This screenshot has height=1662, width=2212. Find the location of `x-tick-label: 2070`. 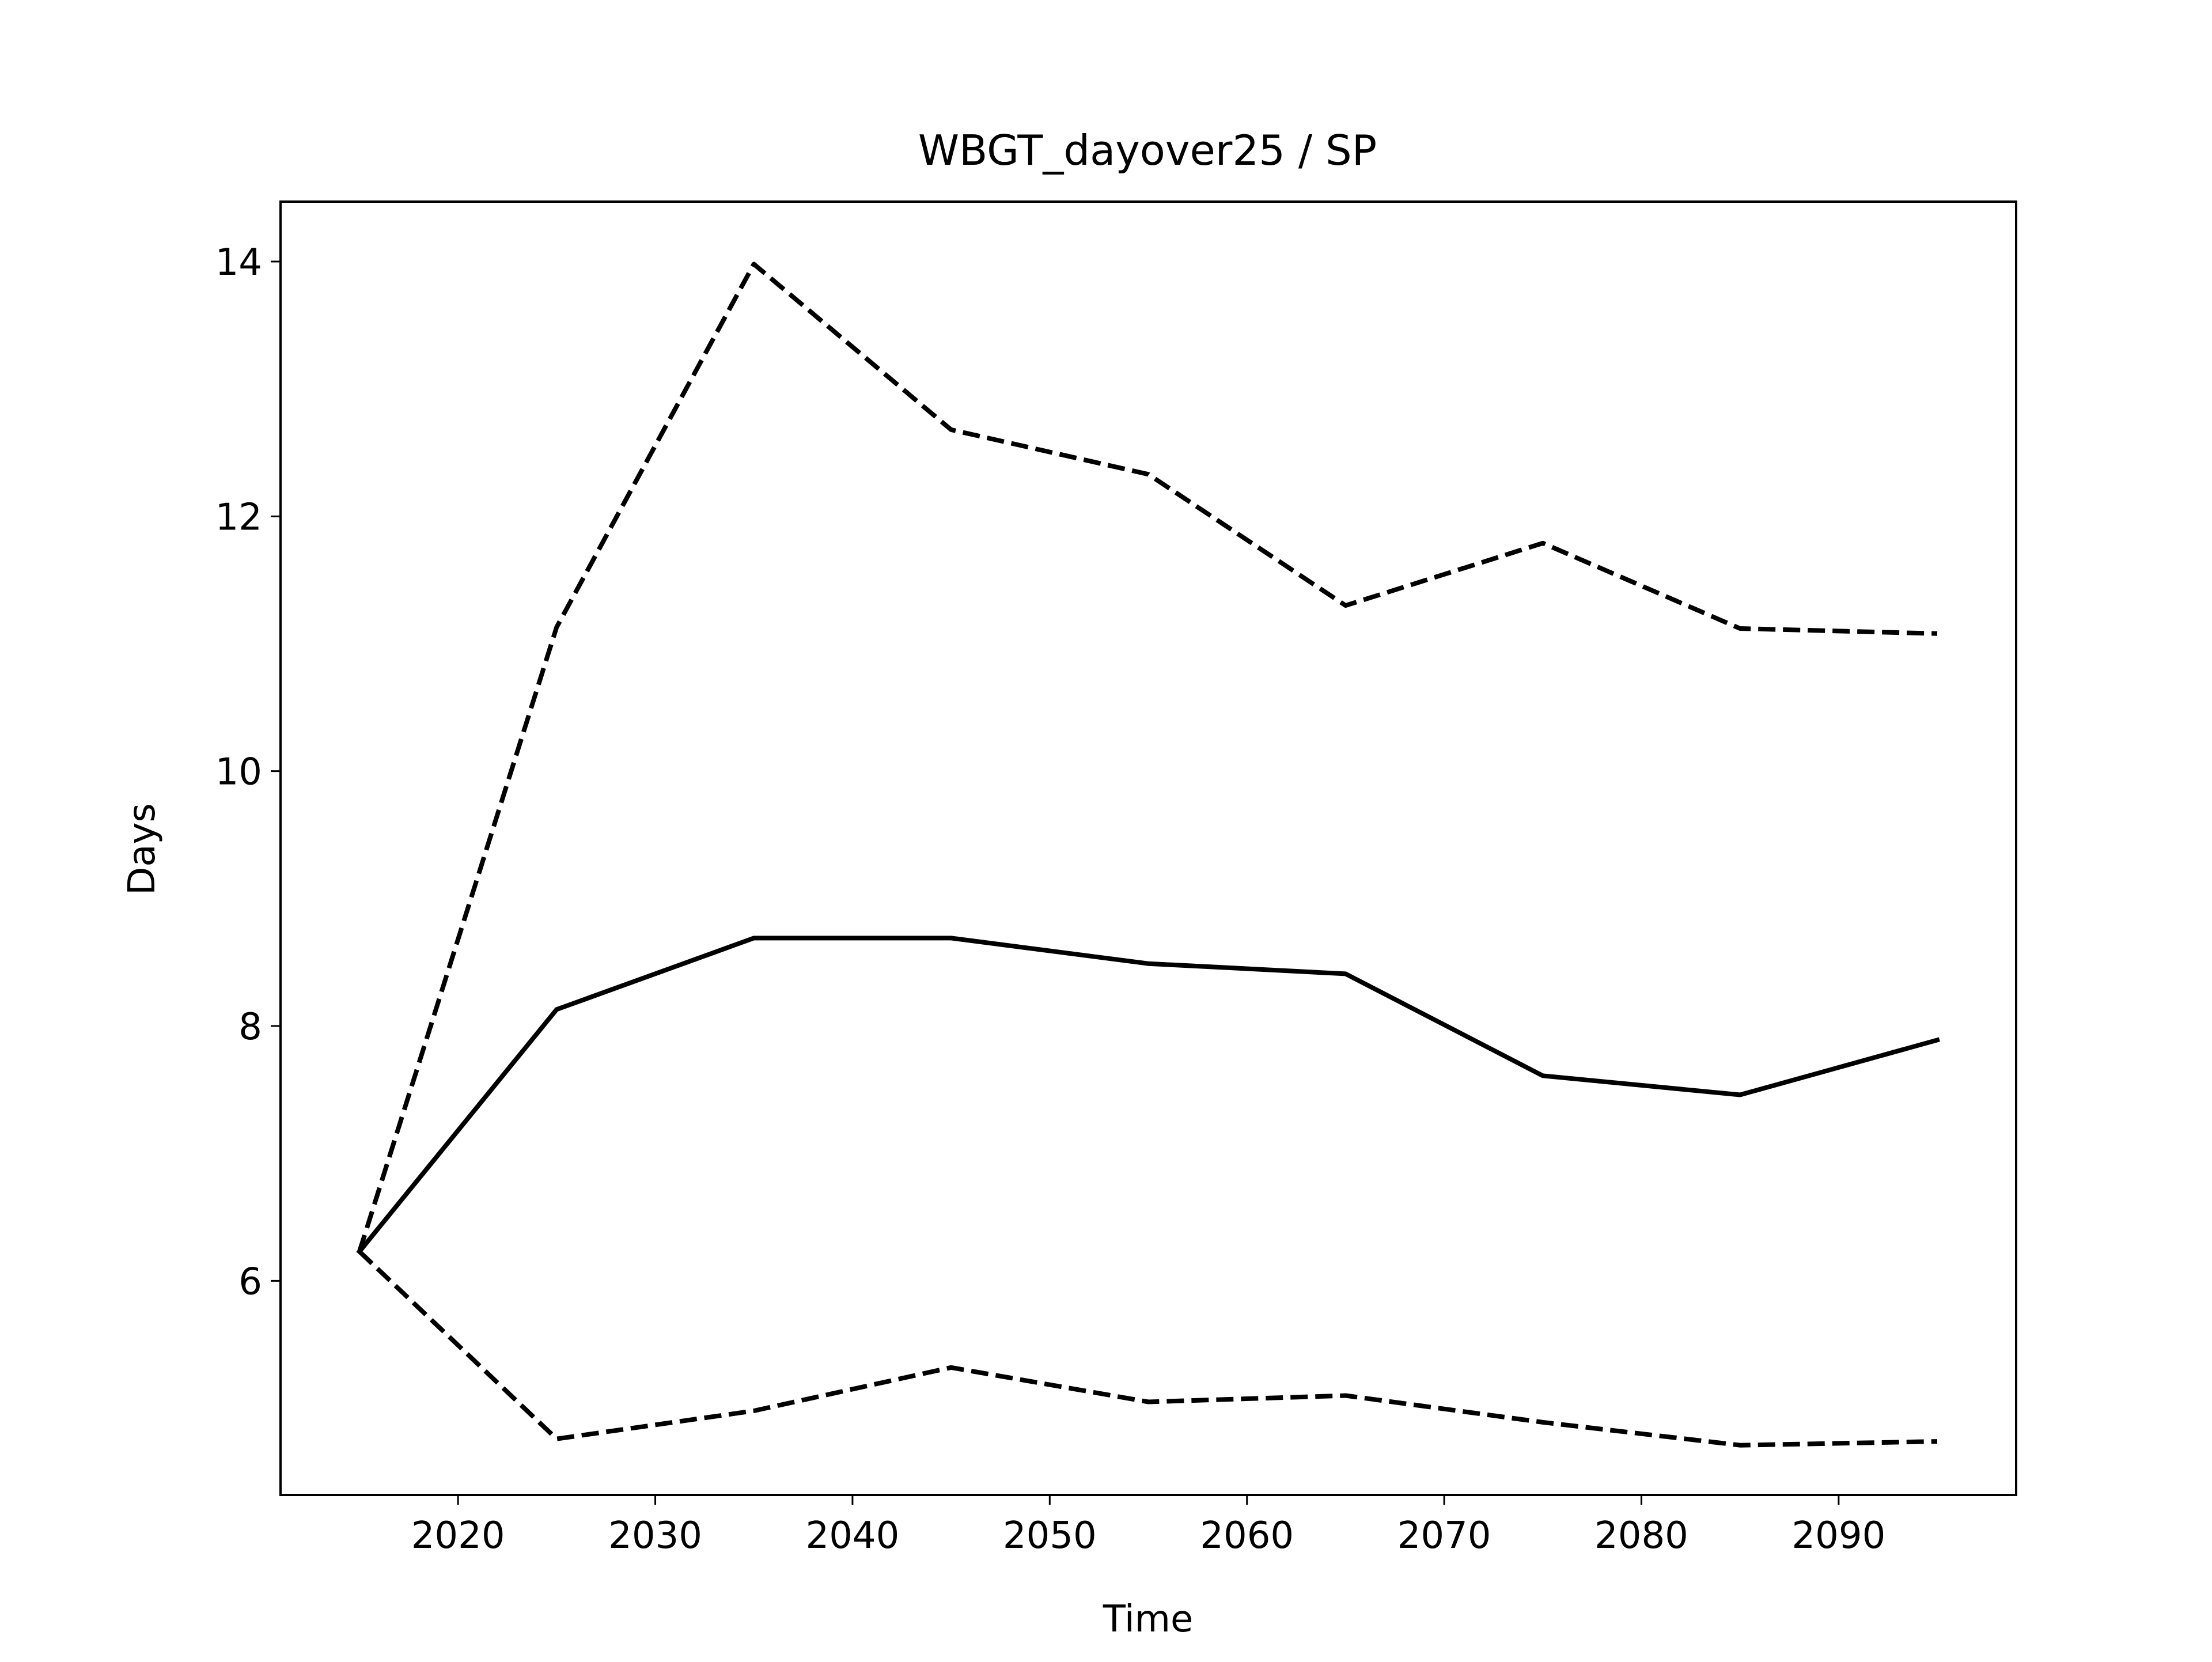

x-tick-label: 2070 is located at coordinates (1444, 1536).